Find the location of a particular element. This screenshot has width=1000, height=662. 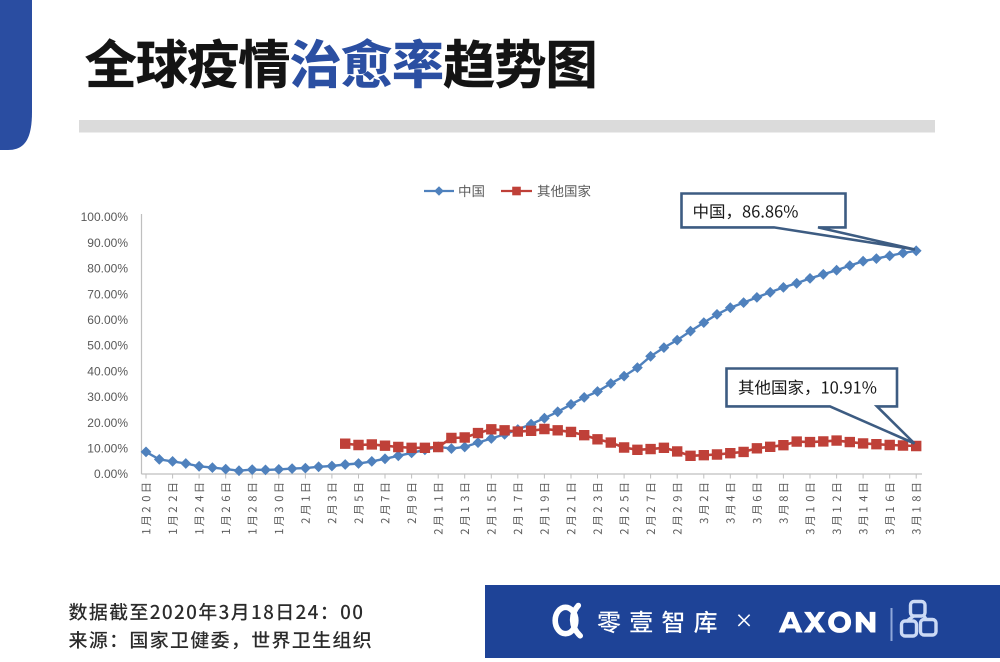

svg-text: 50.00% is located at coordinates (107, 346).